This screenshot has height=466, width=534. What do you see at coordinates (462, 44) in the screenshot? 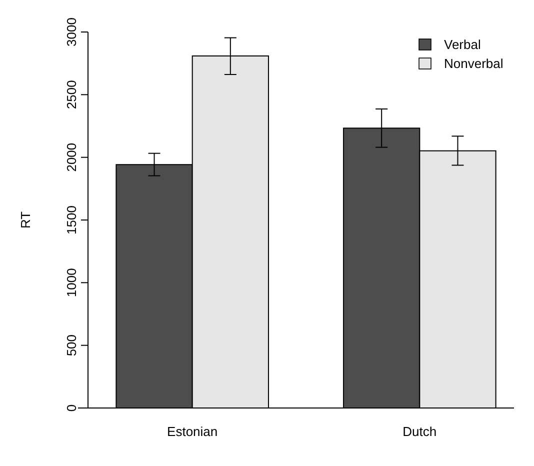
I see `legend-label: Verbal` at bounding box center [462, 44].